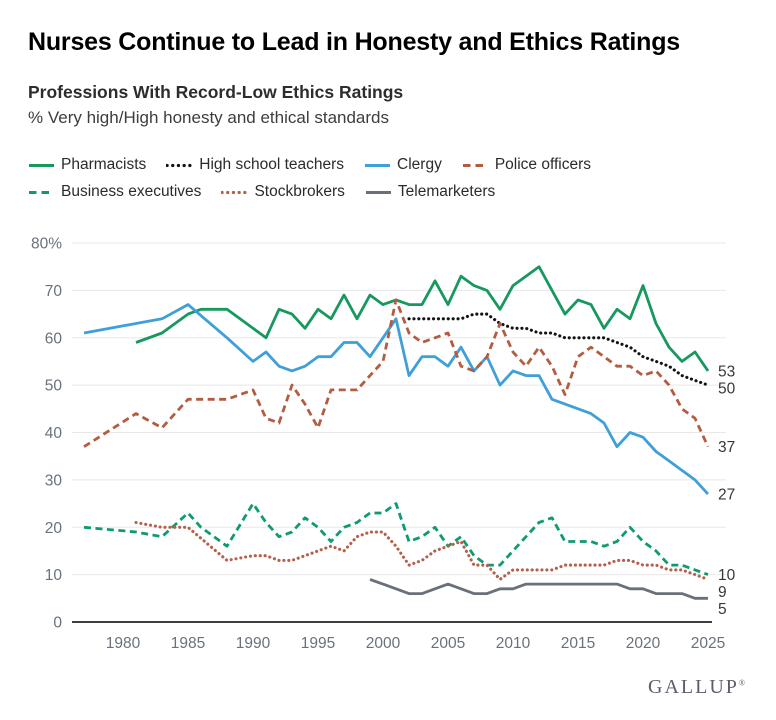 This screenshot has height=720, width=776. Describe the element at coordinates (722, 609) in the screenshot. I see `end-value-label-telemarketers: 5` at that location.